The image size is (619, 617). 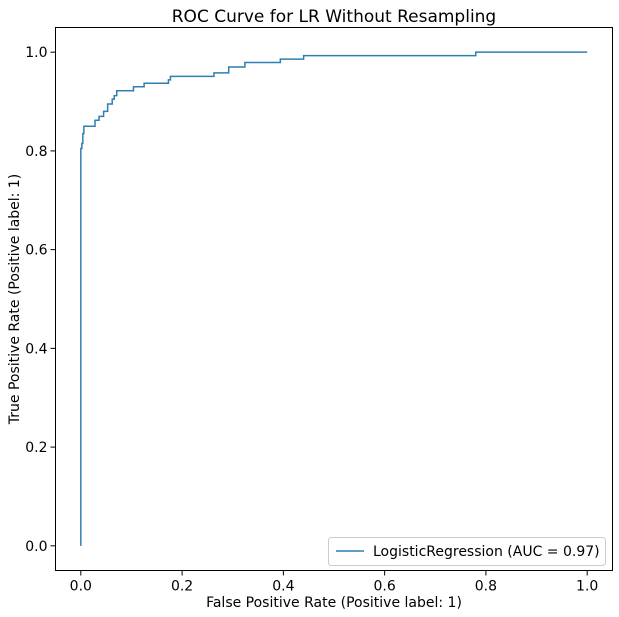 What do you see at coordinates (385, 587) in the screenshot?
I see `x-tick-label: 0.6` at bounding box center [385, 587].